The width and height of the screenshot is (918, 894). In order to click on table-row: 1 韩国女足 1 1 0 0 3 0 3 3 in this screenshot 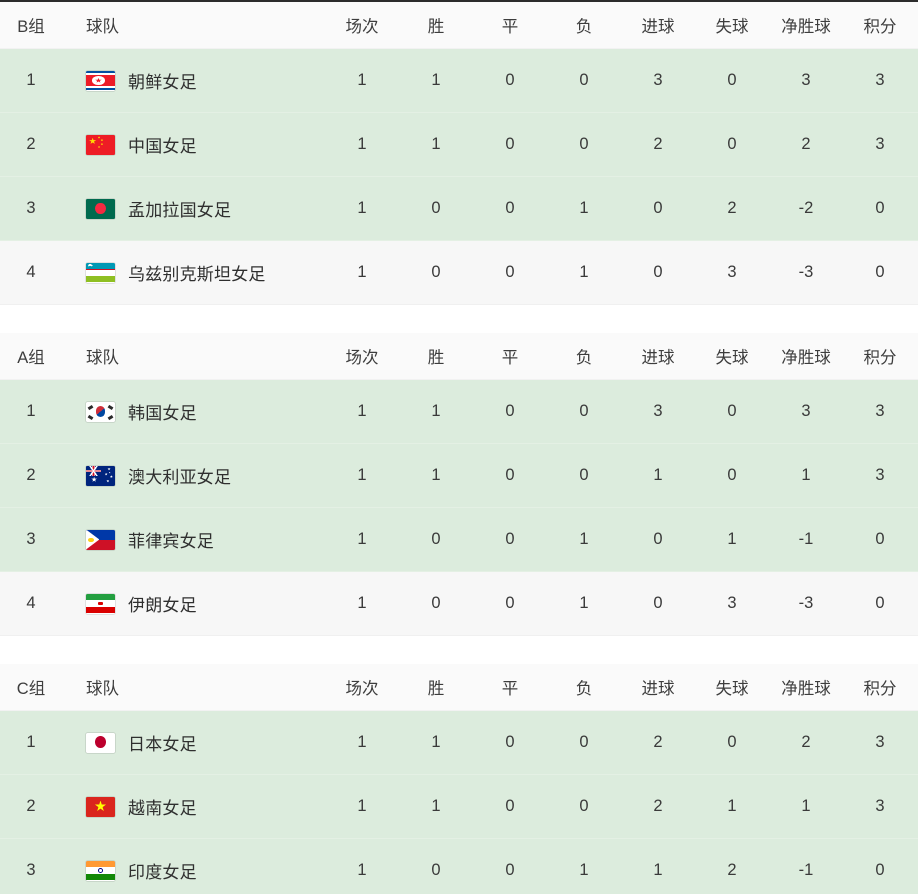, I will do `click(459, 412)`.